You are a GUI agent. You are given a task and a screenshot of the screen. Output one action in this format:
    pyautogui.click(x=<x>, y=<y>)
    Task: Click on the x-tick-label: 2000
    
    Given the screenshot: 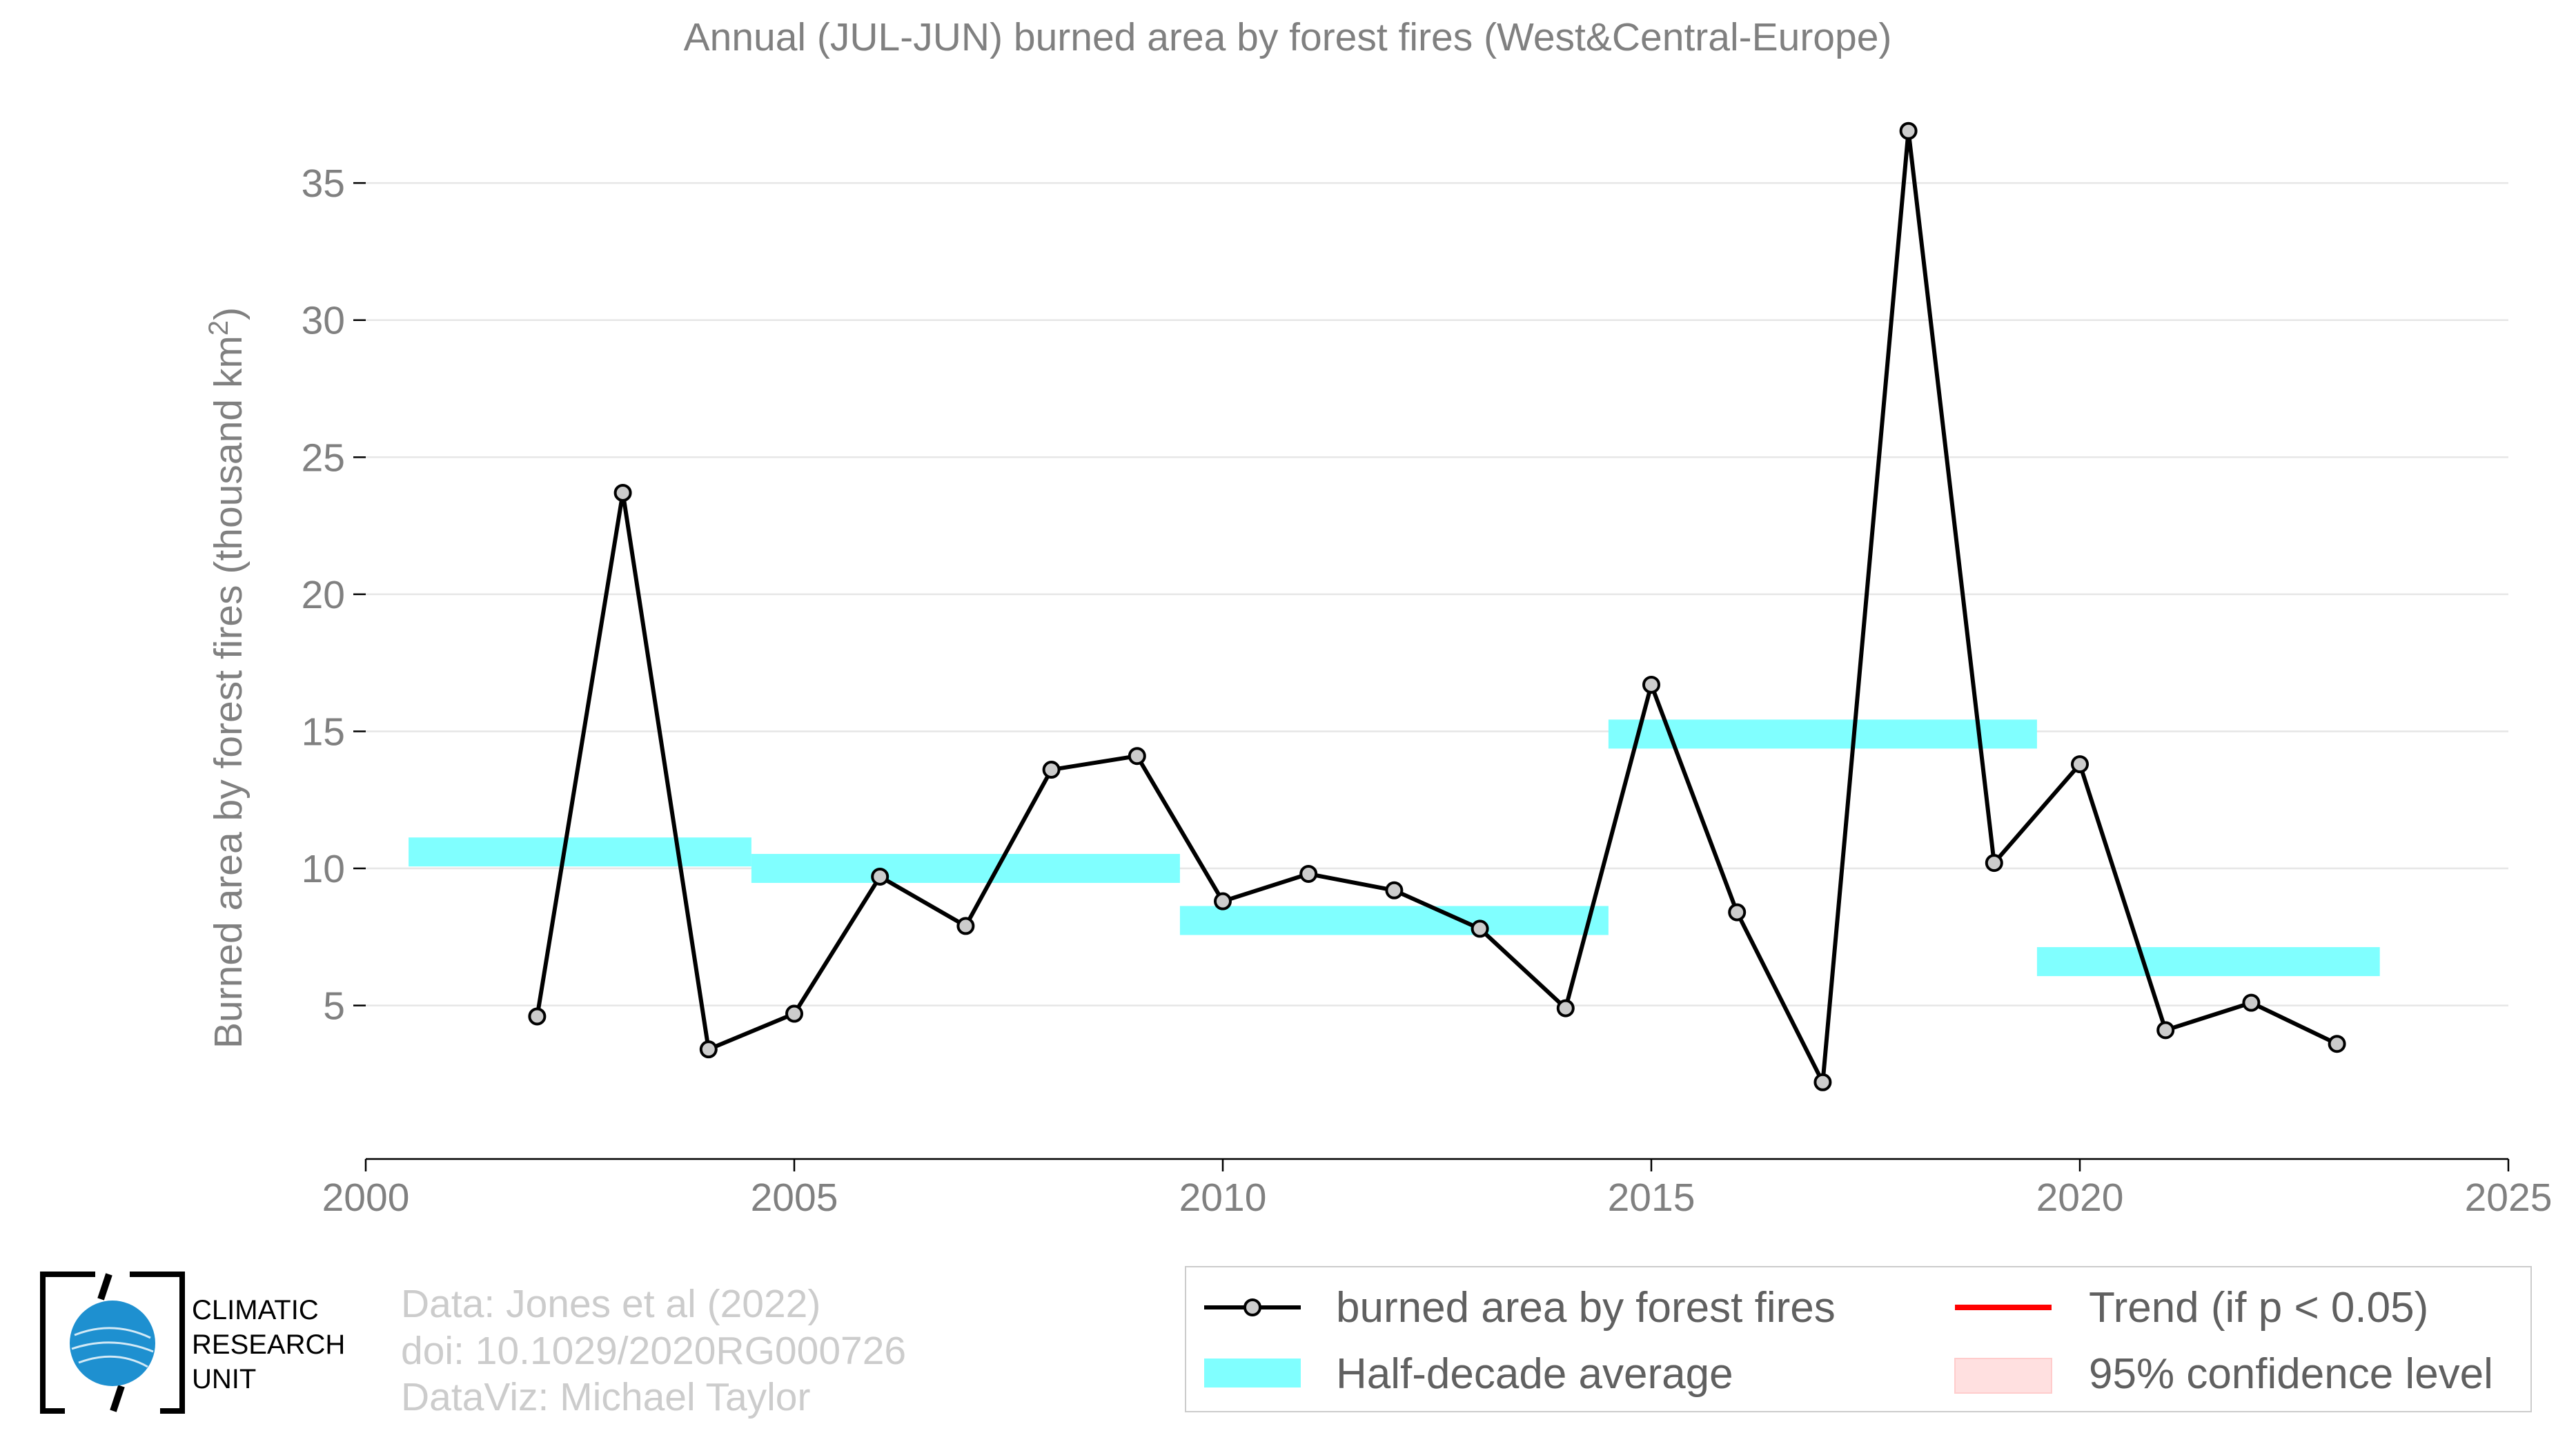 What is the action you would take?
    pyautogui.click(x=366, y=1198)
    